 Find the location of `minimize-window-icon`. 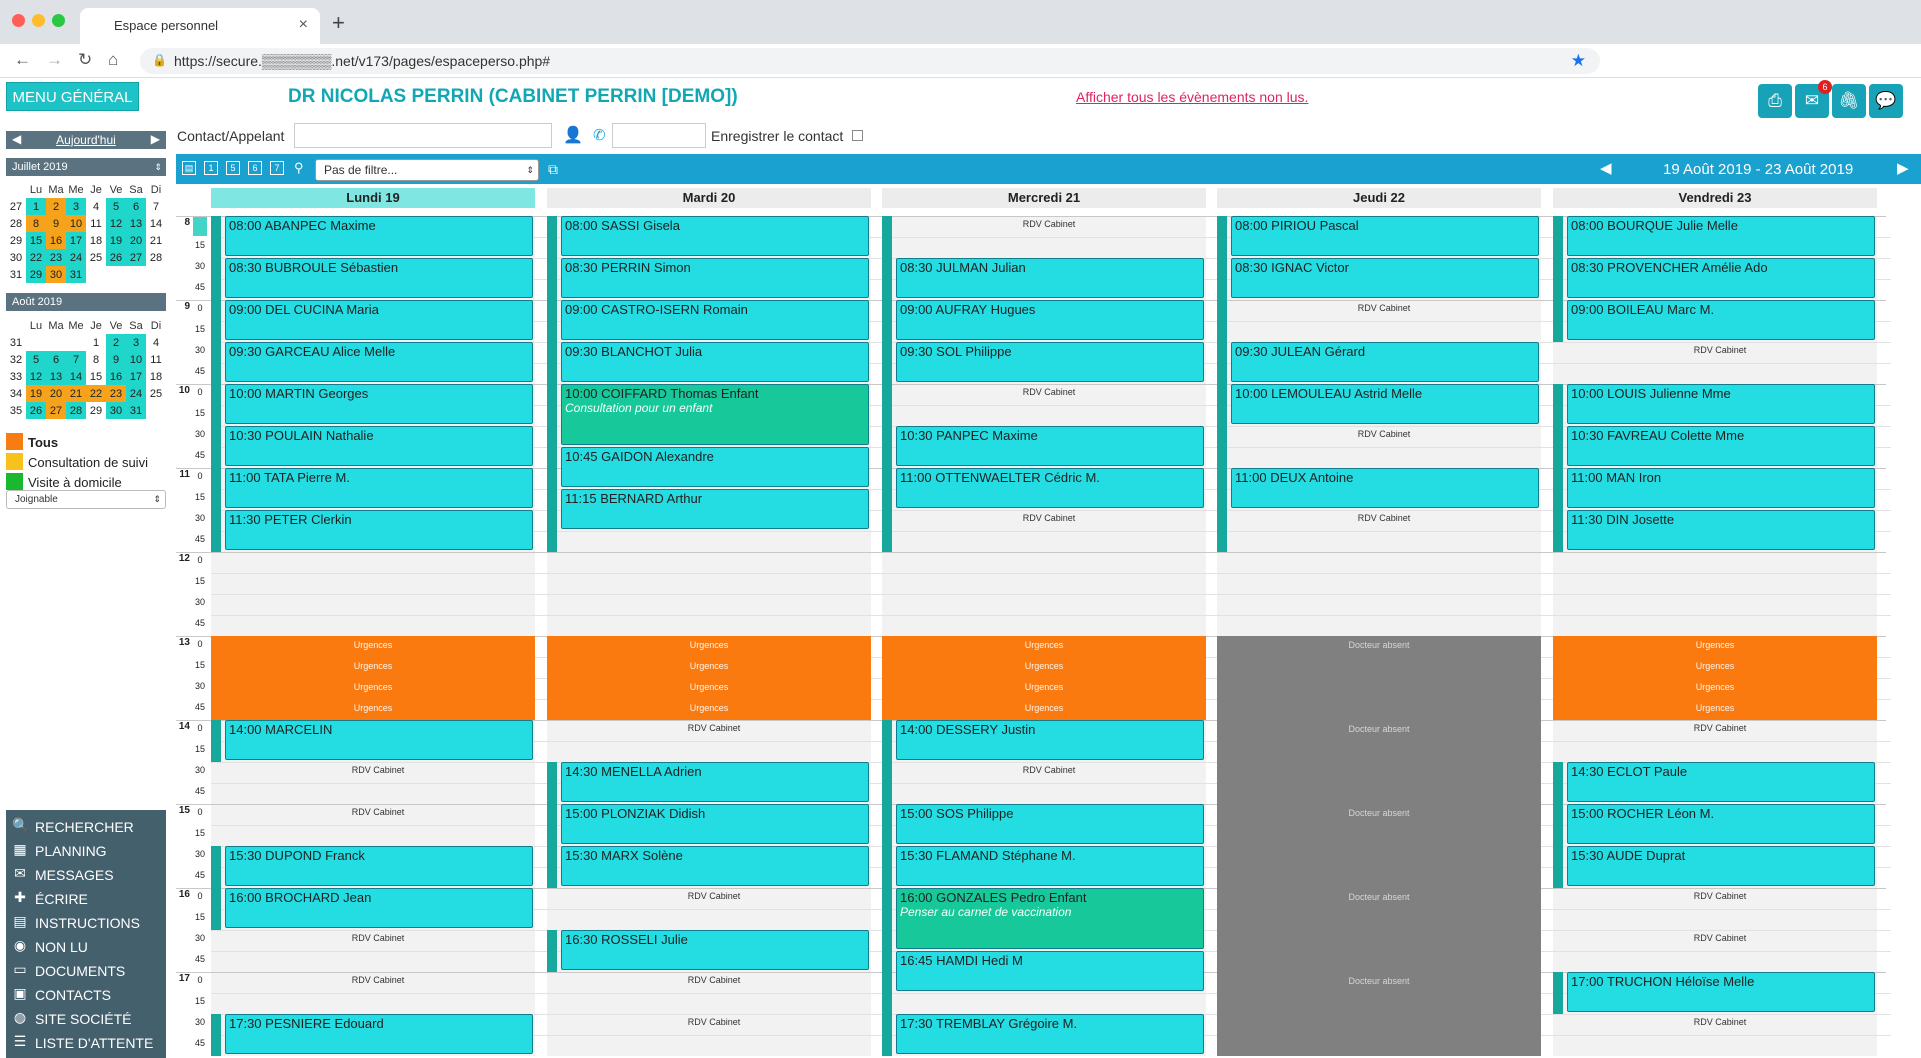

minimize-window-icon is located at coordinates (38, 20).